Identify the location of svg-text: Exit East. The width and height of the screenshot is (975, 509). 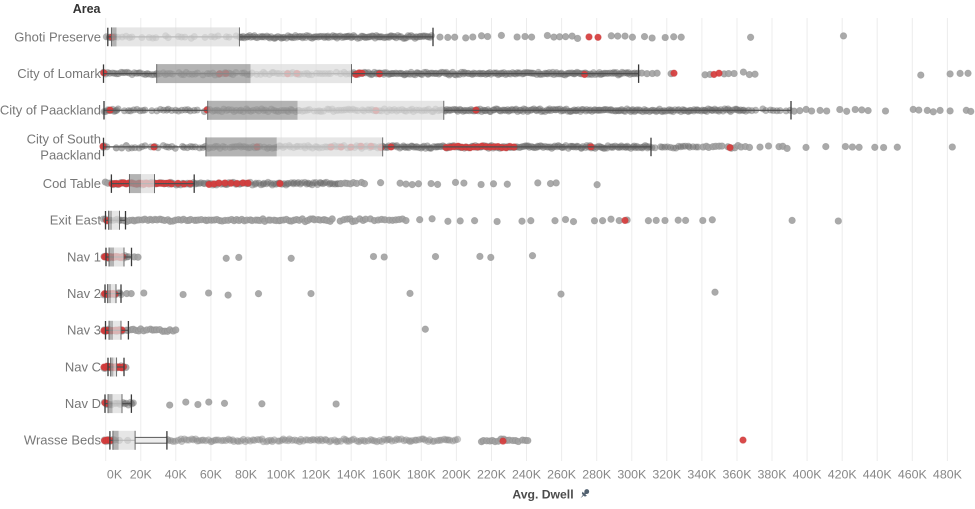
(76, 220).